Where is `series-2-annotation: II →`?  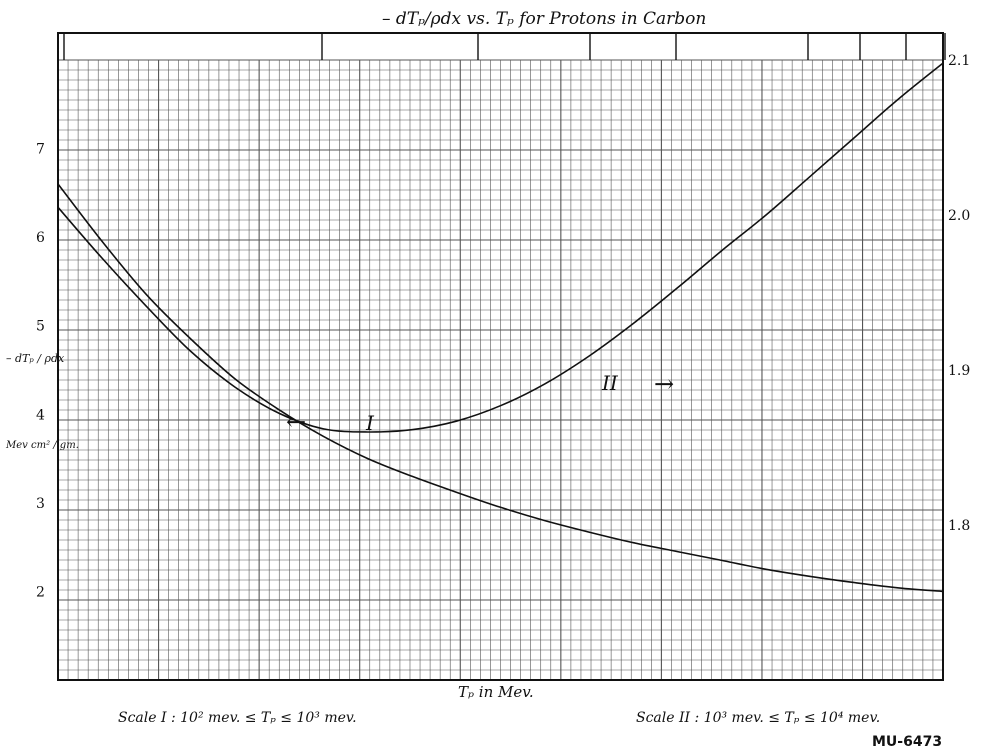 series-2-annotation: II → is located at coordinates (637, 384).